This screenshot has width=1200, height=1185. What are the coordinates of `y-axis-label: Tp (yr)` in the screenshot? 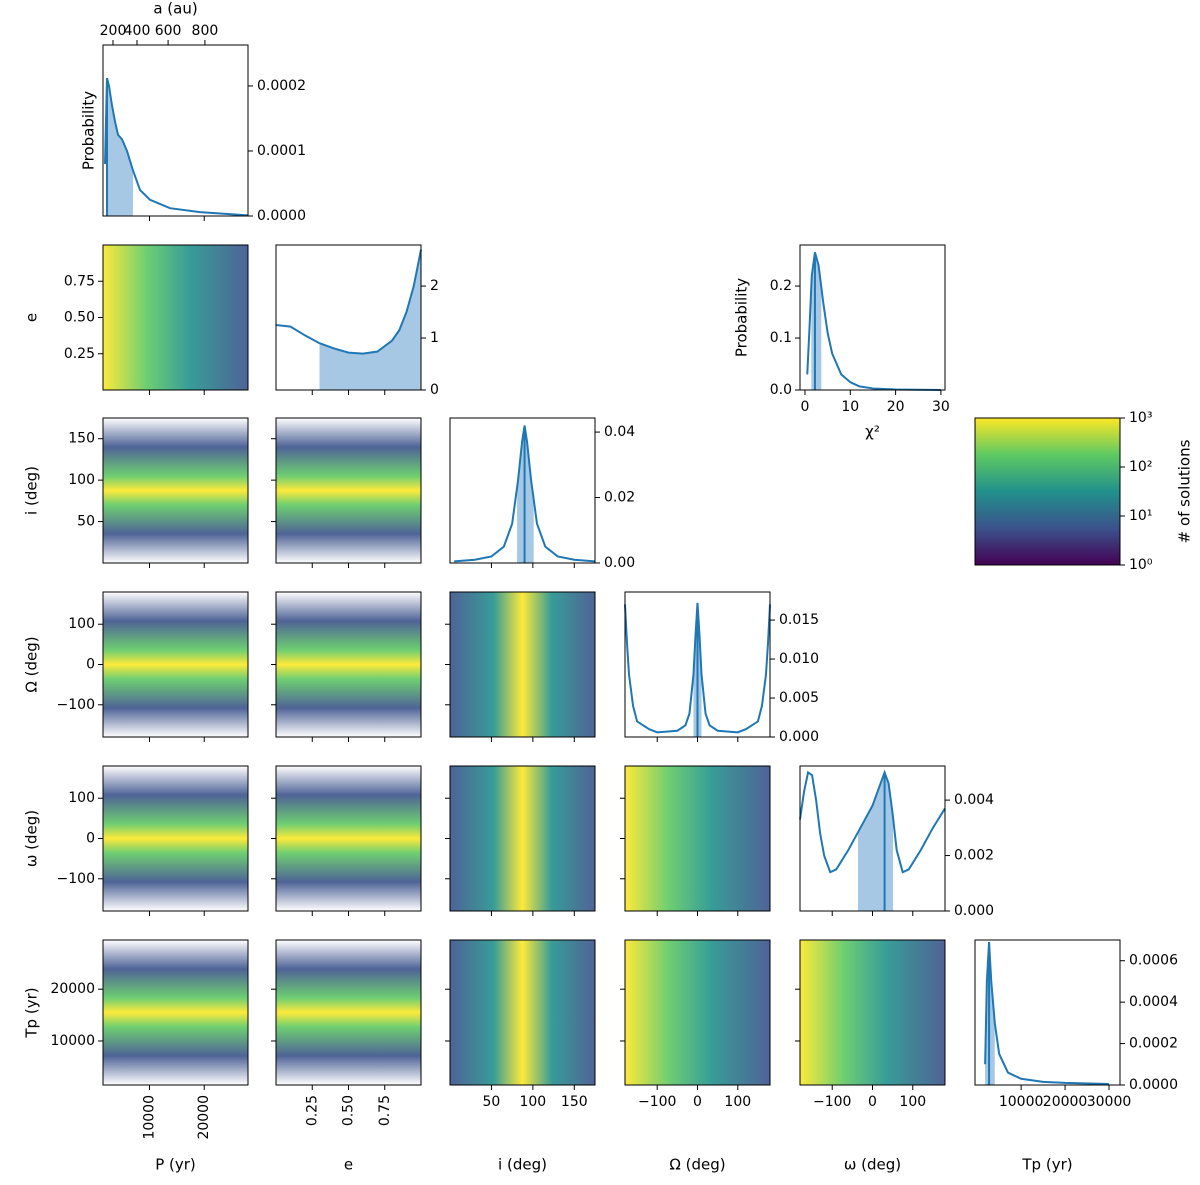 It's located at (32, 1012).